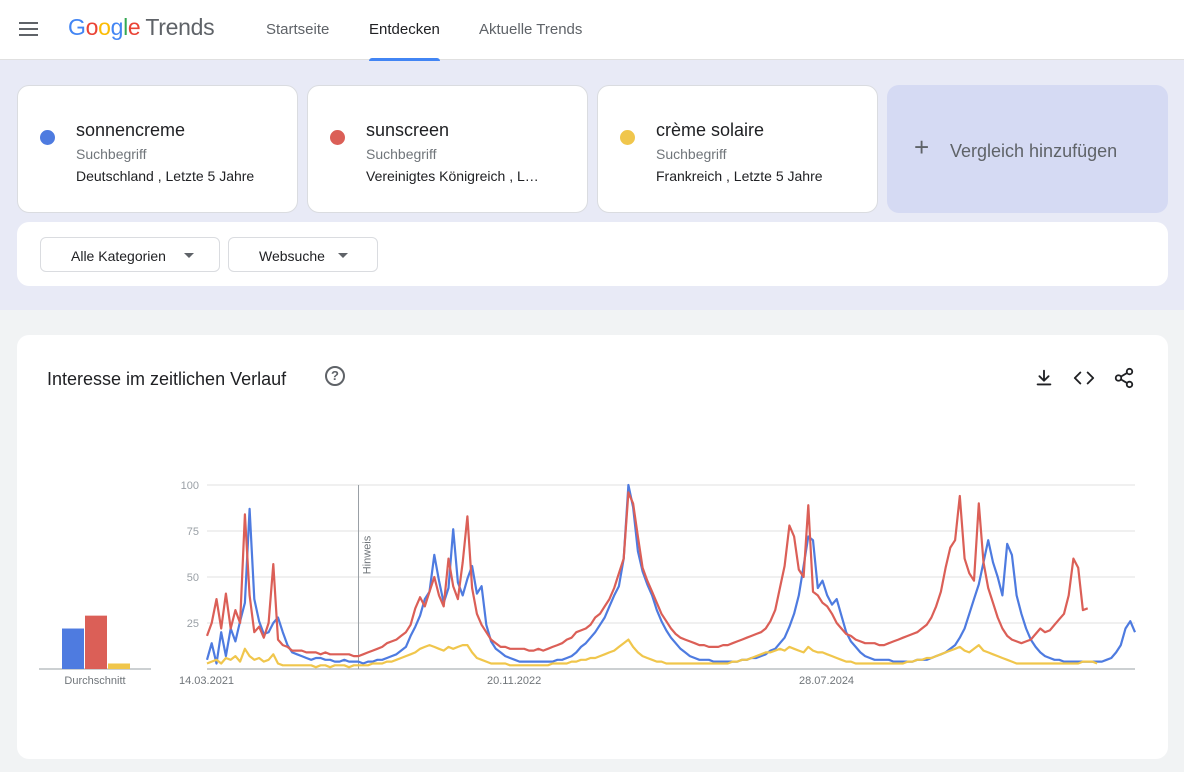 The height and width of the screenshot is (772, 1184). What do you see at coordinates (190, 486) in the screenshot?
I see `y-tick-label: 100` at bounding box center [190, 486].